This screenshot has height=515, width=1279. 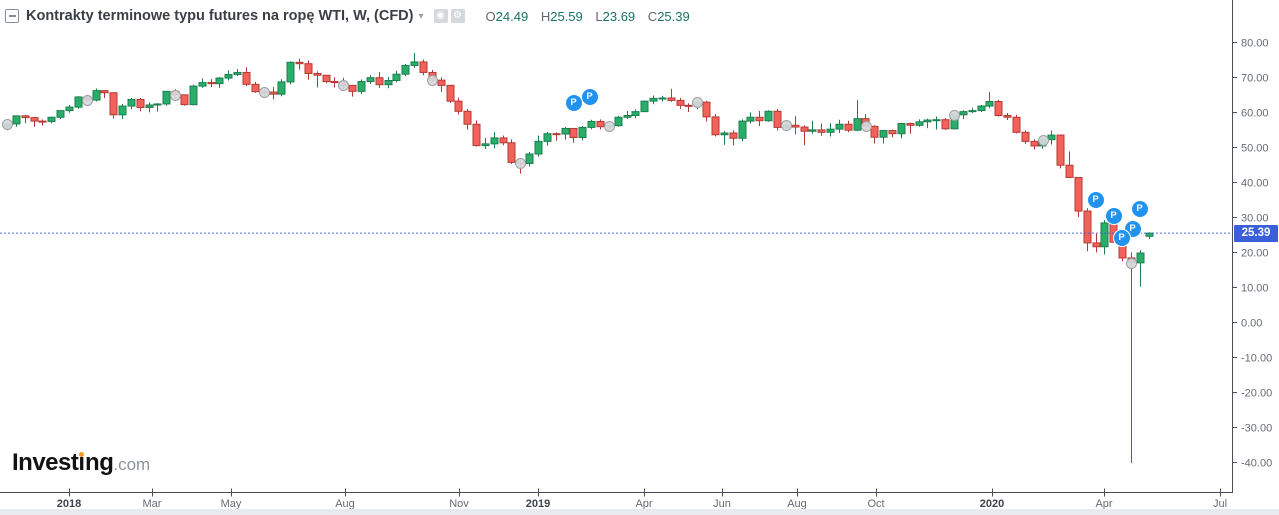 What do you see at coordinates (12, 16) in the screenshot?
I see `collapse-legend-icon` at bounding box center [12, 16].